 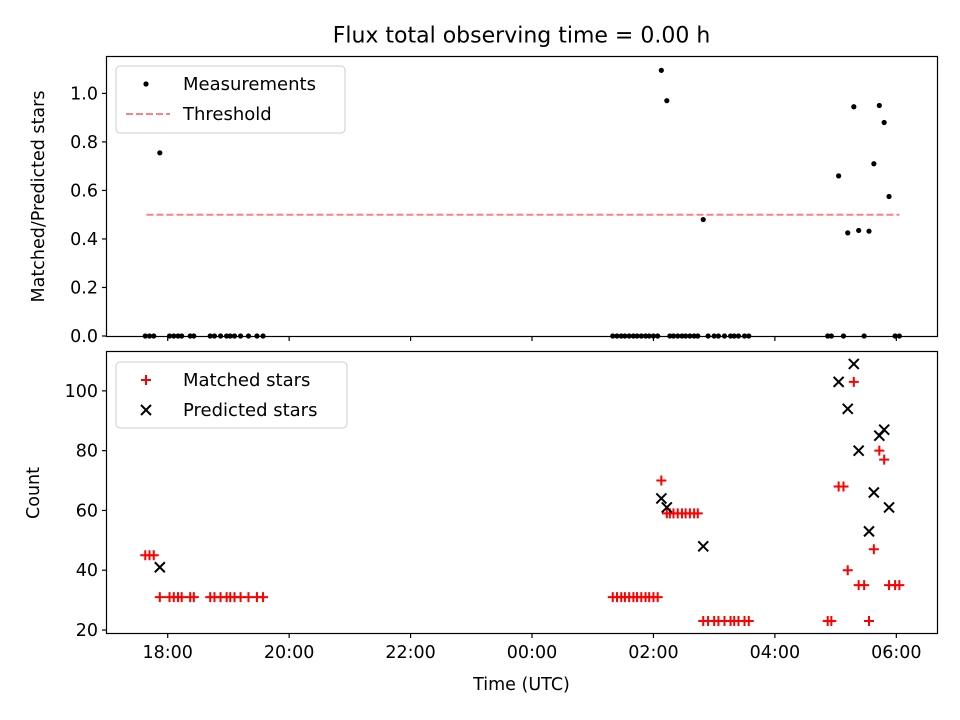 I want to click on x-tick-label: 00:00, so click(x=532, y=653).